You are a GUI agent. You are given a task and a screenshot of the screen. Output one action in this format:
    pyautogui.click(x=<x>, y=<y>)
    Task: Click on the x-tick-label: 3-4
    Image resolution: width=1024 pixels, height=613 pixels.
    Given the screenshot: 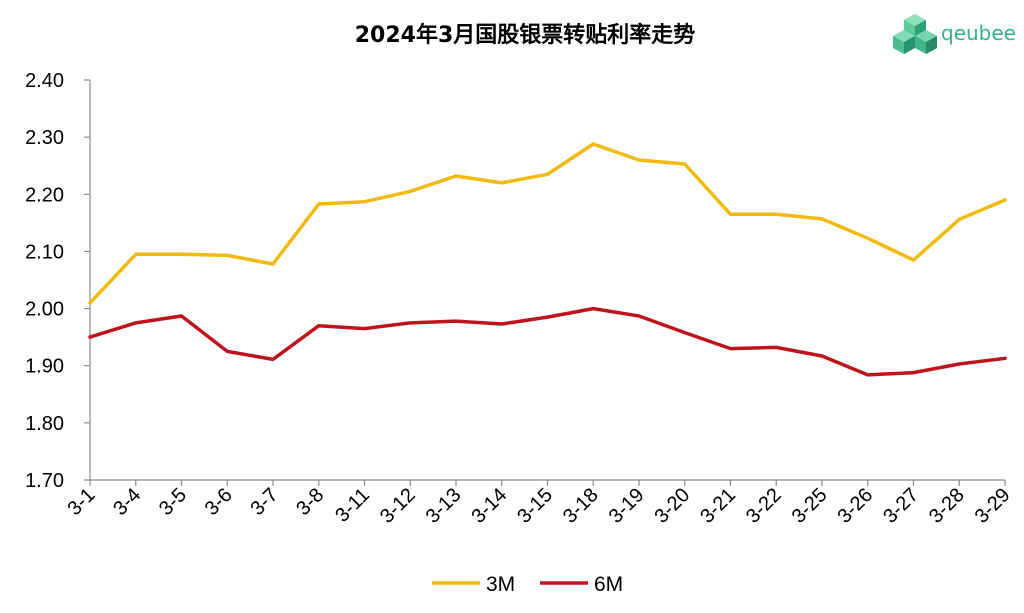 What is the action you would take?
    pyautogui.click(x=127, y=502)
    